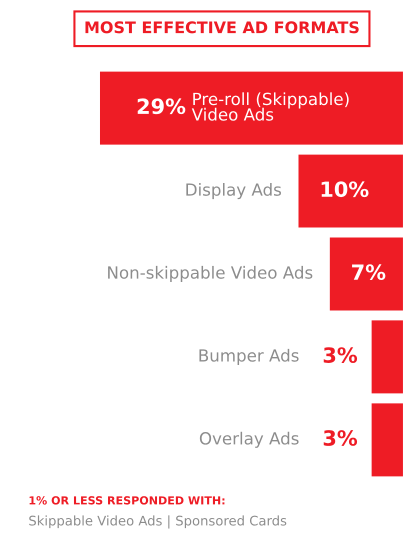  What do you see at coordinates (157, 522) in the screenshot?
I see `text: Skippable Video Ads | Sponsored Cards` at bounding box center [157, 522].